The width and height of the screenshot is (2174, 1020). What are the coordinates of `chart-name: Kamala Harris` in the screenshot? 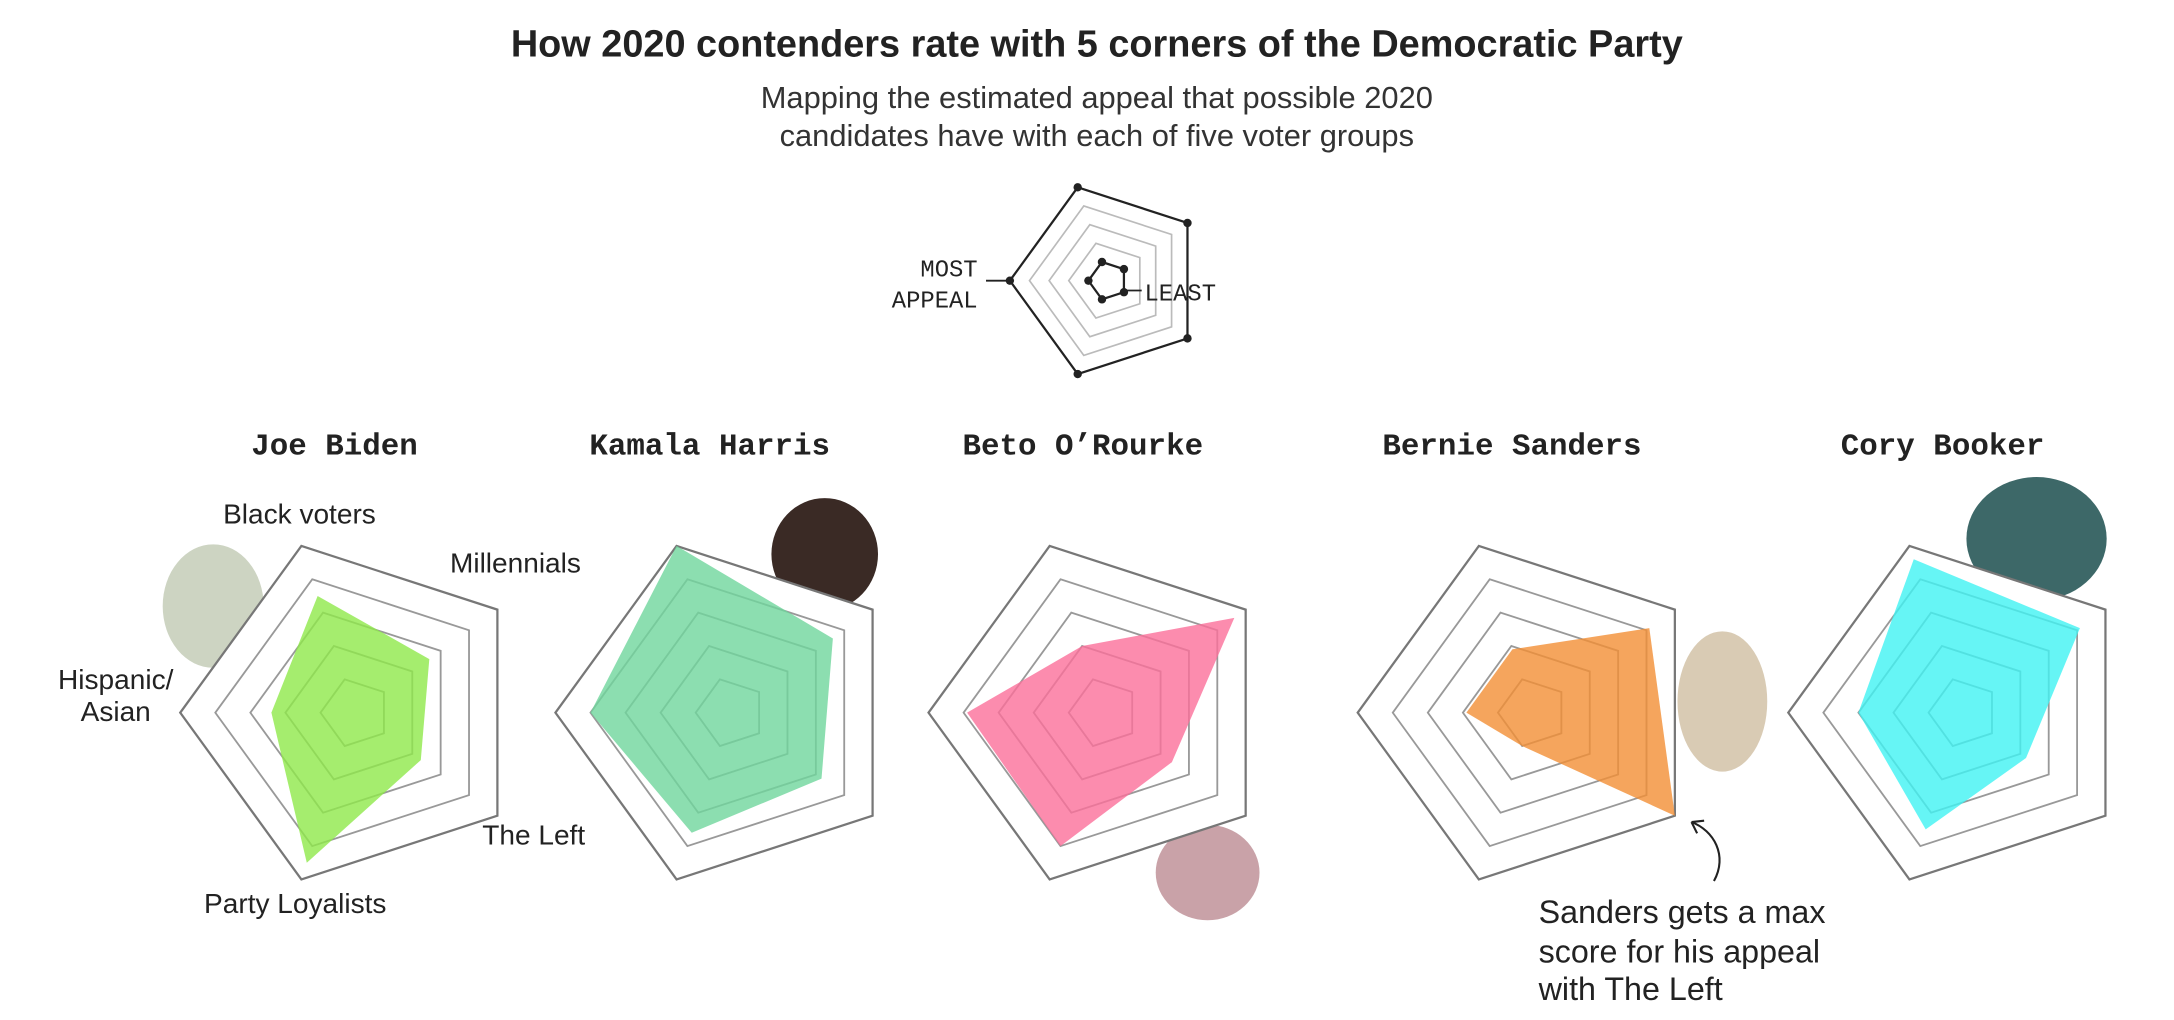 It's located at (709, 447).